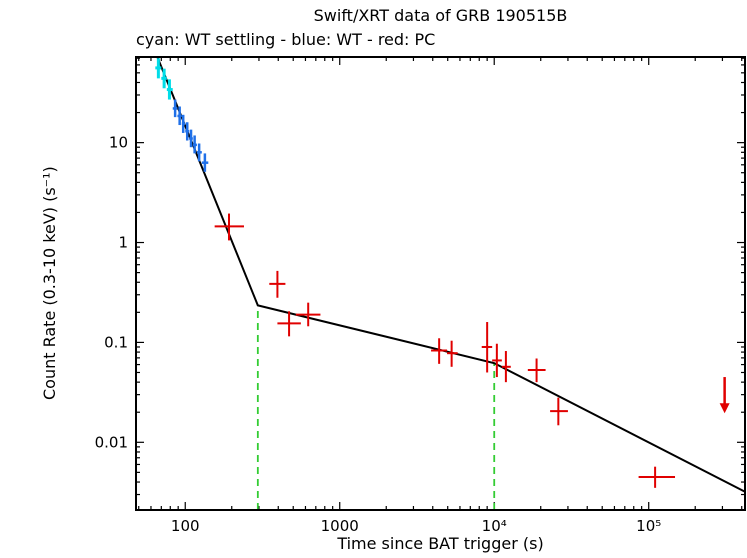  Describe the element at coordinates (123, 243) in the screenshot. I see `y-tick-label: 1` at that location.